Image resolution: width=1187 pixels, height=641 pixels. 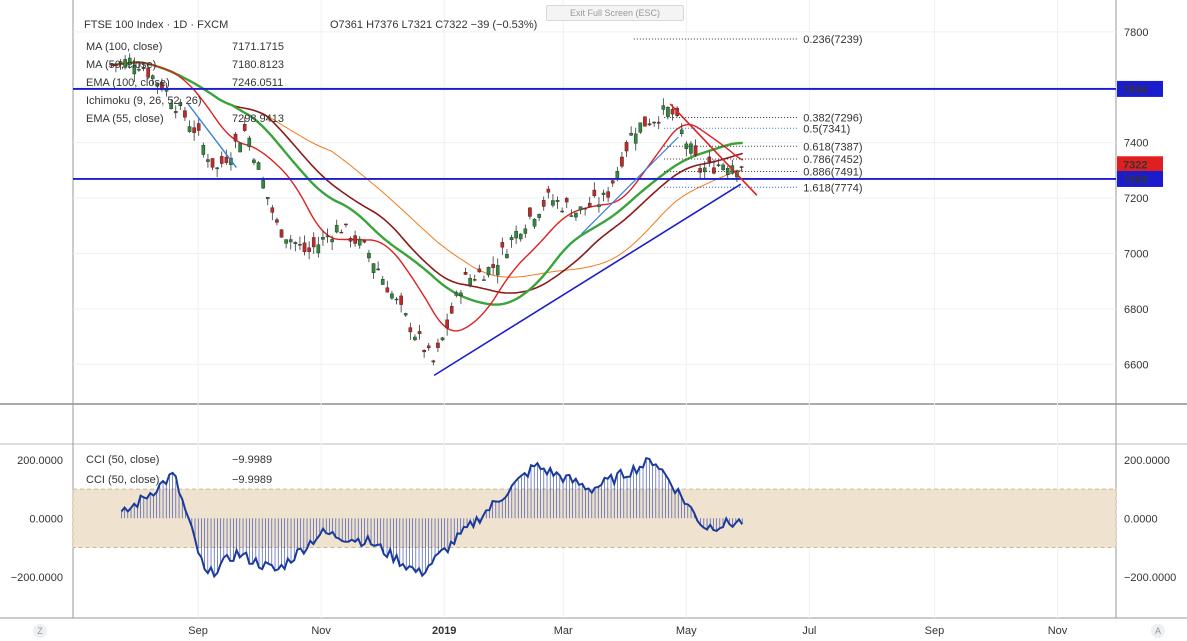 I want to click on indicator-value: 7171.1715, so click(x=258, y=47).